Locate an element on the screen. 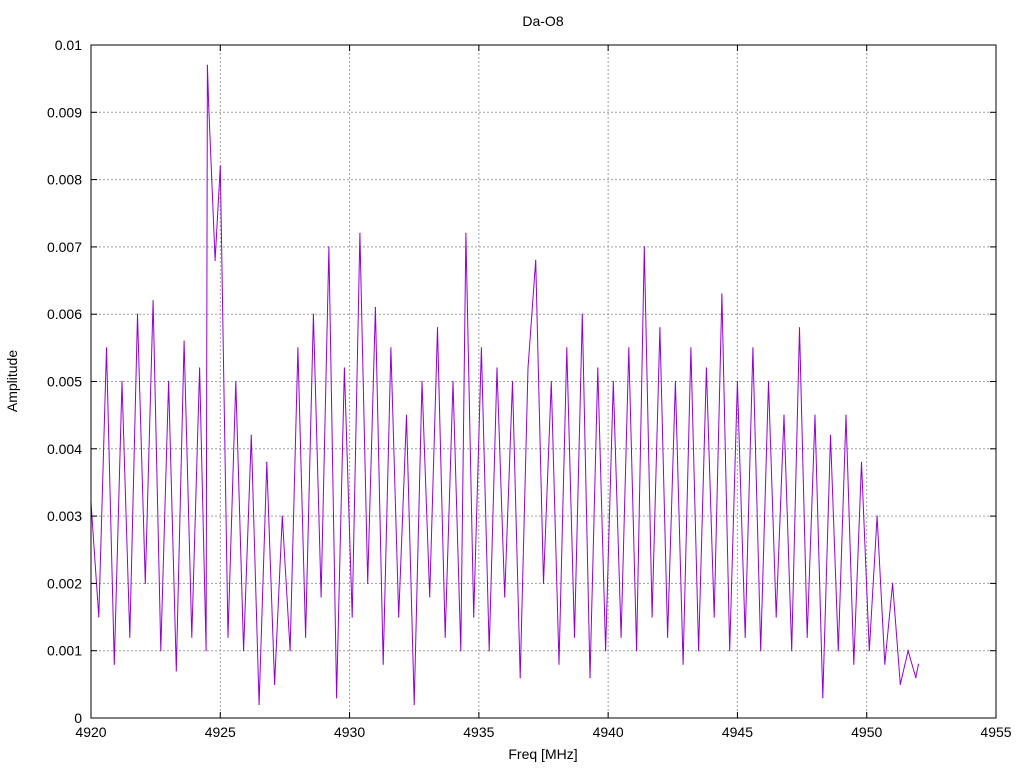 Image resolution: width=1024 pixels, height=768 pixels. y-tick-label: 0.005 is located at coordinates (64, 382).